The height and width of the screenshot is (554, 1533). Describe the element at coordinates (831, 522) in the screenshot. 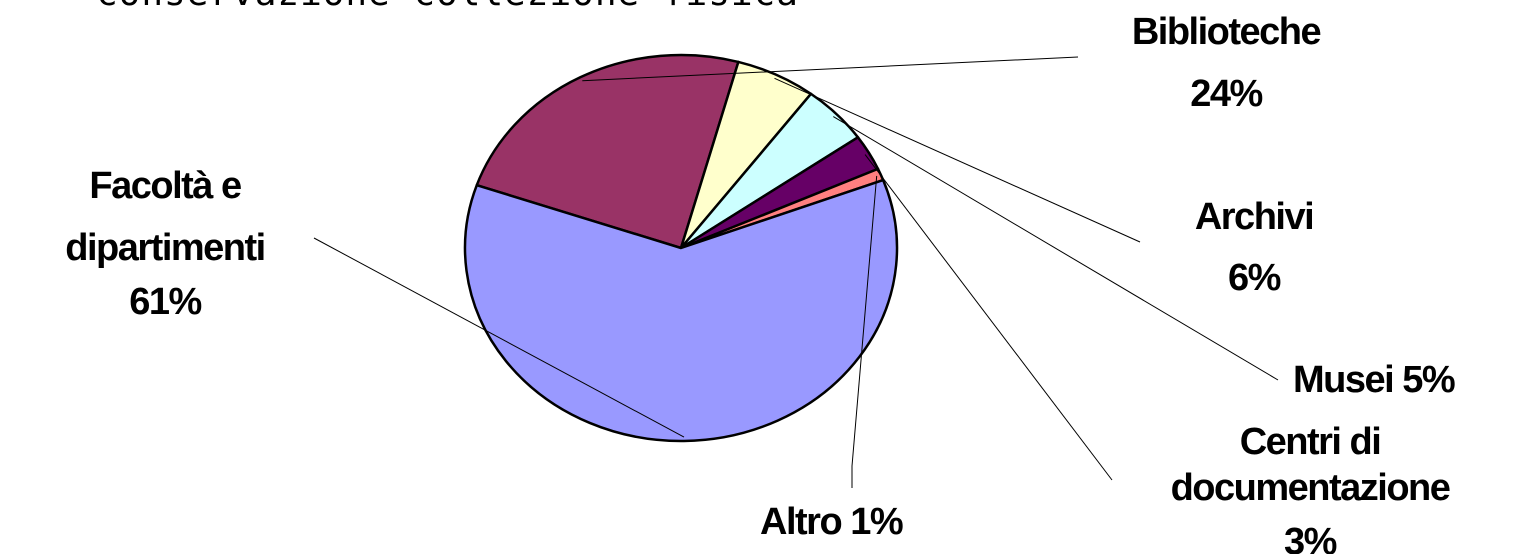

I see `slice-label-altro-1: Altro 1%` at that location.